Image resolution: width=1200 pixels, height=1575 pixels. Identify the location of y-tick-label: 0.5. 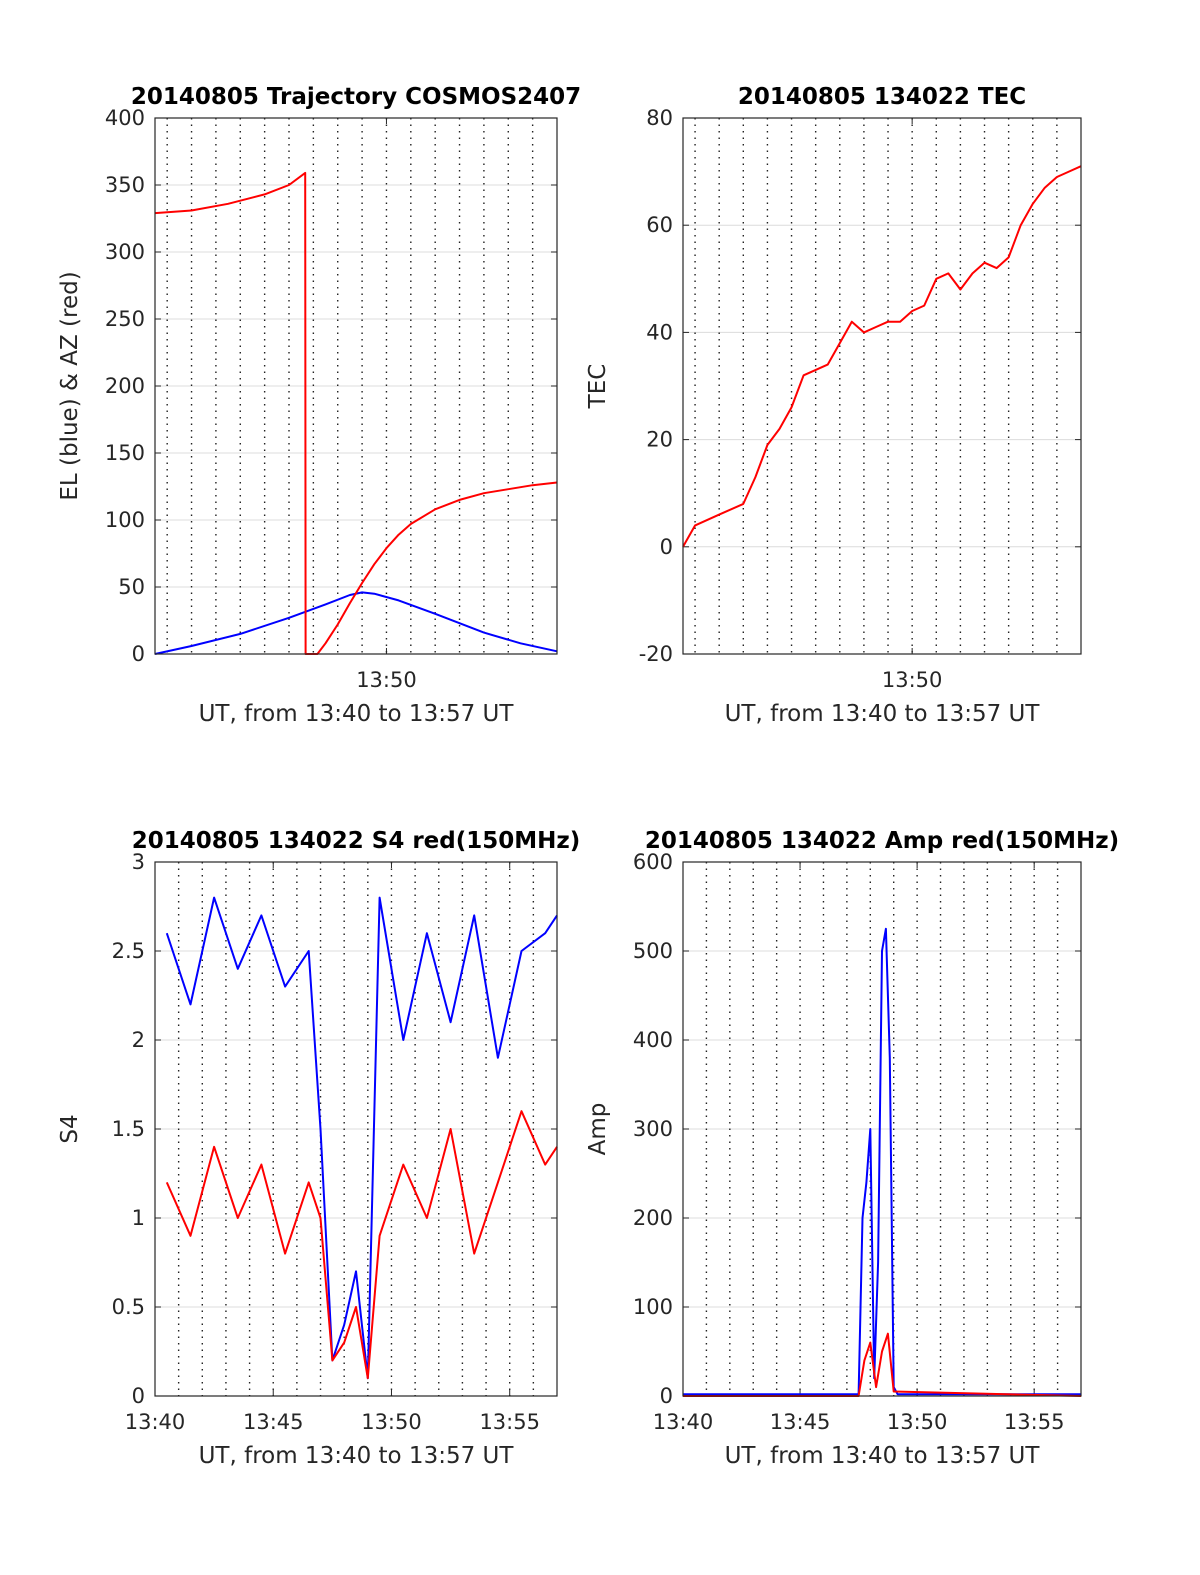
(128, 1307).